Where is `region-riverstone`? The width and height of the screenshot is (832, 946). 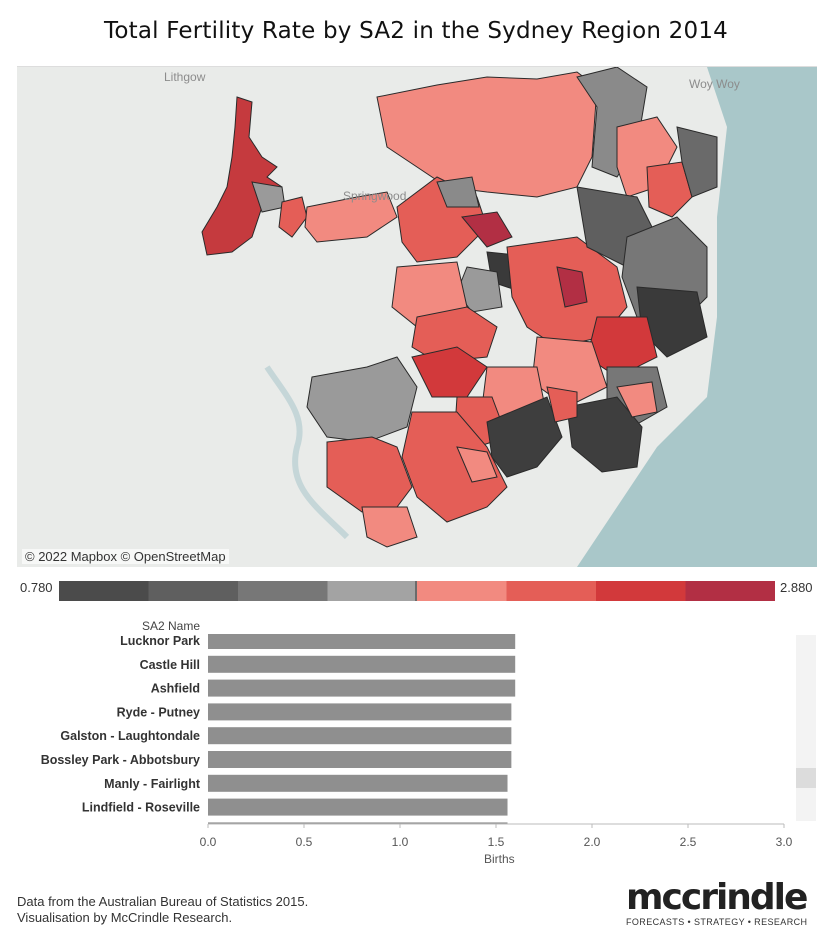 region-riverstone is located at coordinates (487, 229).